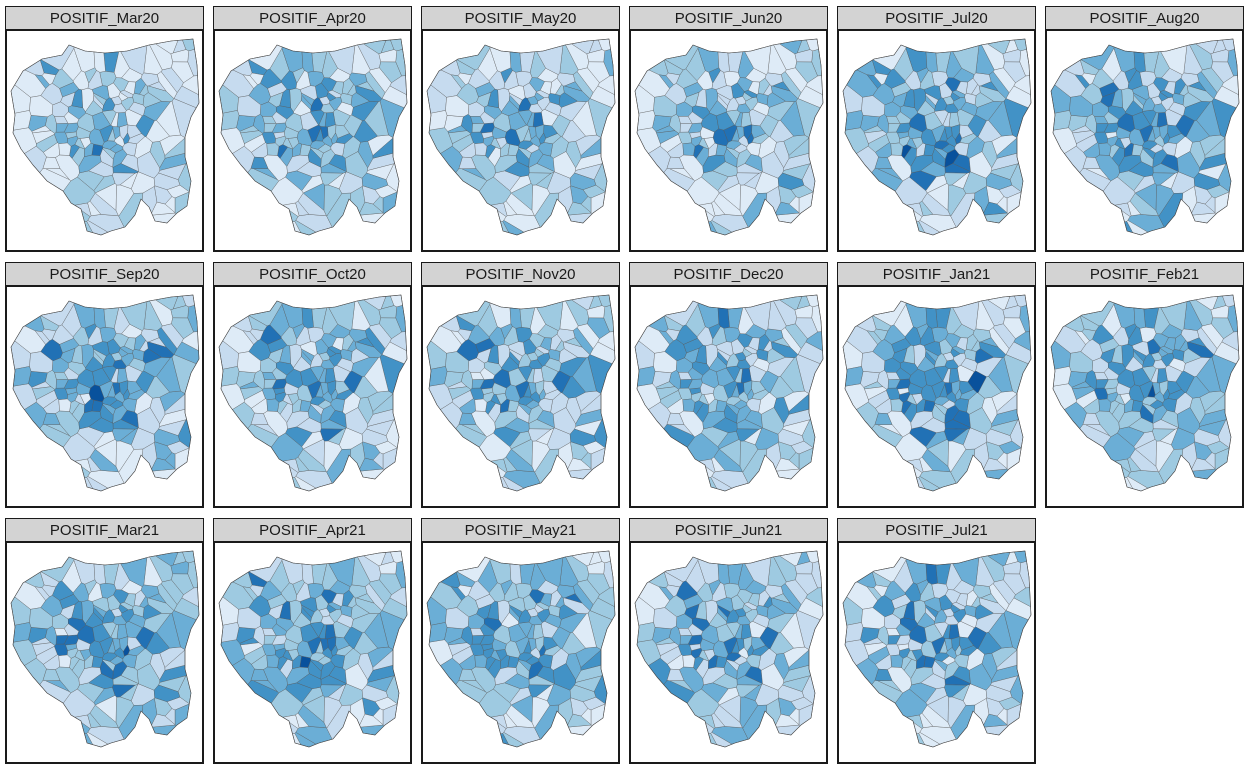  What do you see at coordinates (312, 530) in the screenshot?
I see `panel-title: POSITIF_Apr21` at bounding box center [312, 530].